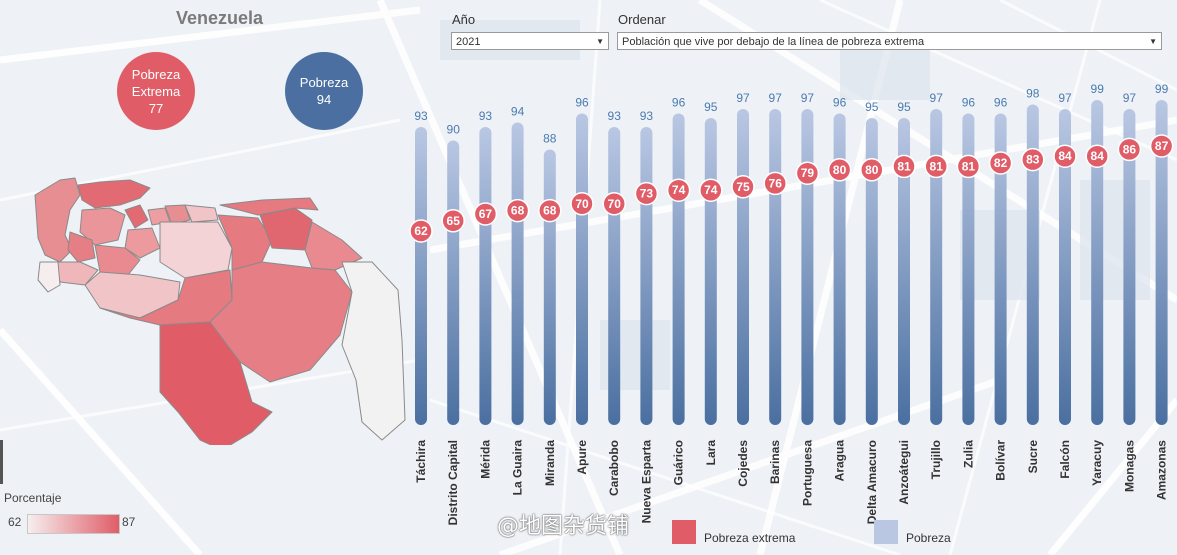 The height and width of the screenshot is (555, 1177). What do you see at coordinates (114, 194) in the screenshot?
I see `map-state-falcon` at bounding box center [114, 194].